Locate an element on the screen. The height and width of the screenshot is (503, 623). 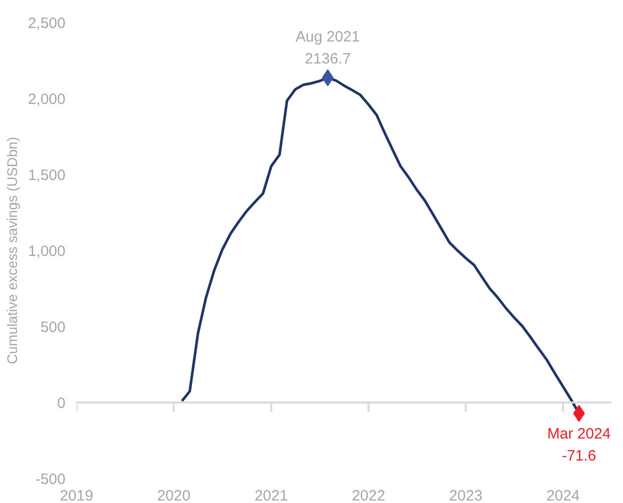
x-tick-label: 2024 is located at coordinates (563, 495).